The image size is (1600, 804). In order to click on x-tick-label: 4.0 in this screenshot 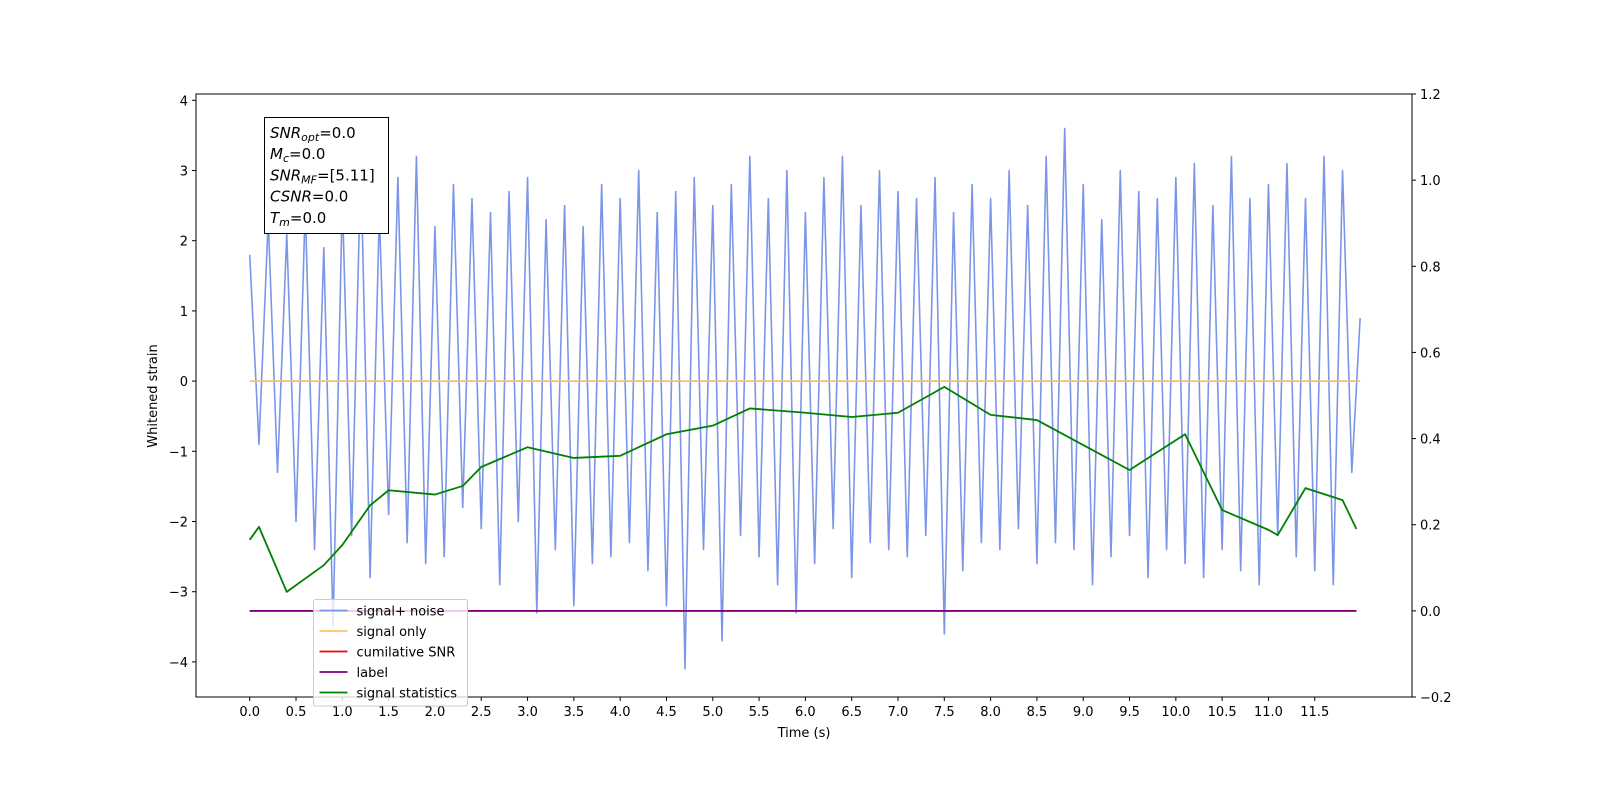, I will do `click(620, 712)`.